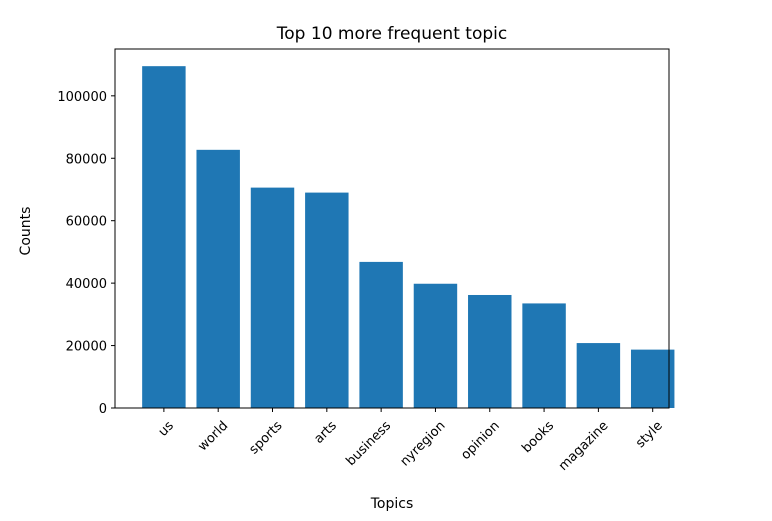 This screenshot has height=521, width=772. I want to click on x-tick-label: magazine, so click(584, 446).